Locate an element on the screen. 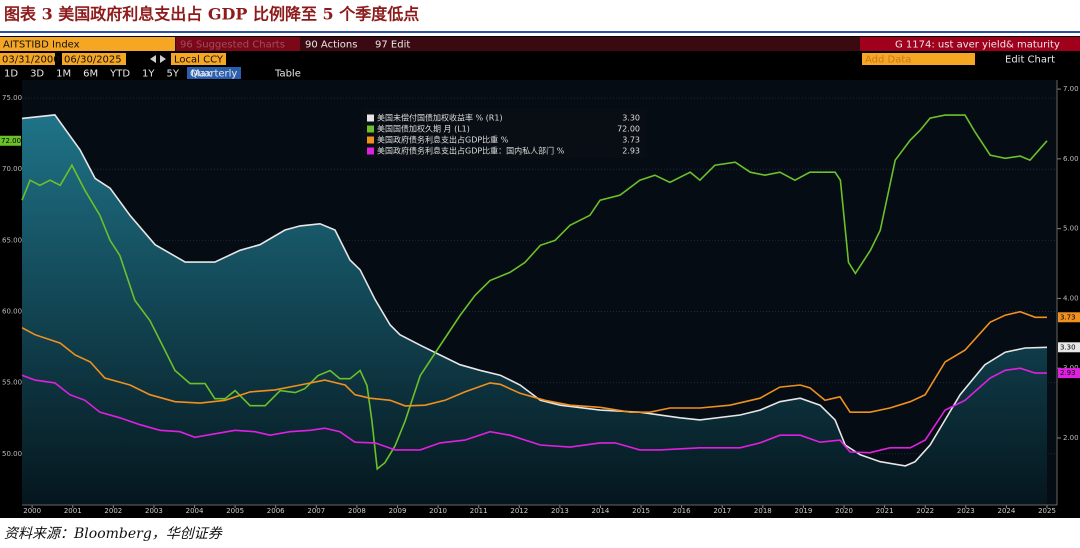 The image size is (1080, 548). chart-name-box is located at coordinates (970, 44).